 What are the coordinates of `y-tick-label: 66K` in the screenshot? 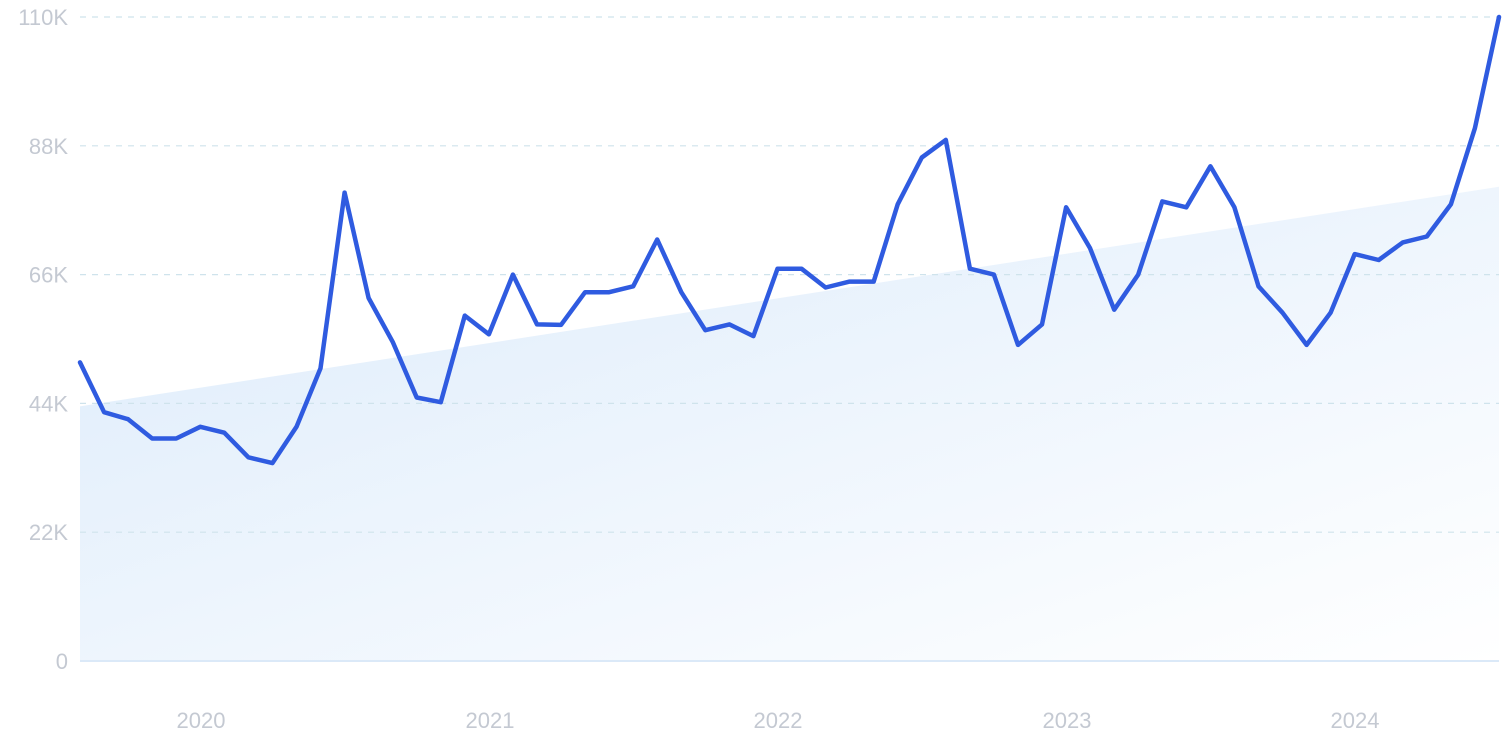 It's located at (48, 275).